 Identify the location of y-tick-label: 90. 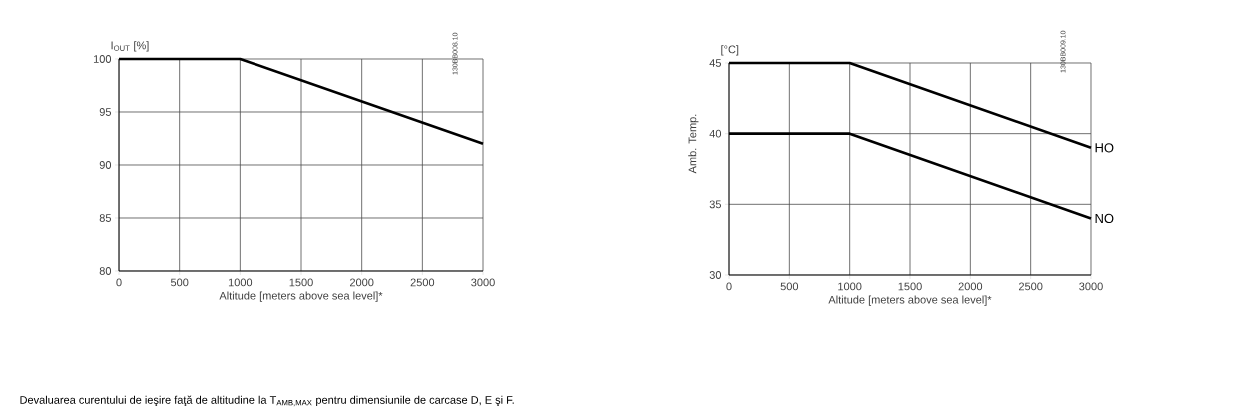
(105, 165).